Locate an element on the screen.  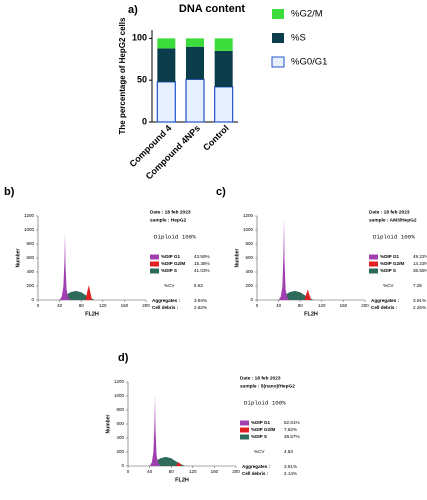
x-tick-label: 120 is located at coordinates (193, 471).